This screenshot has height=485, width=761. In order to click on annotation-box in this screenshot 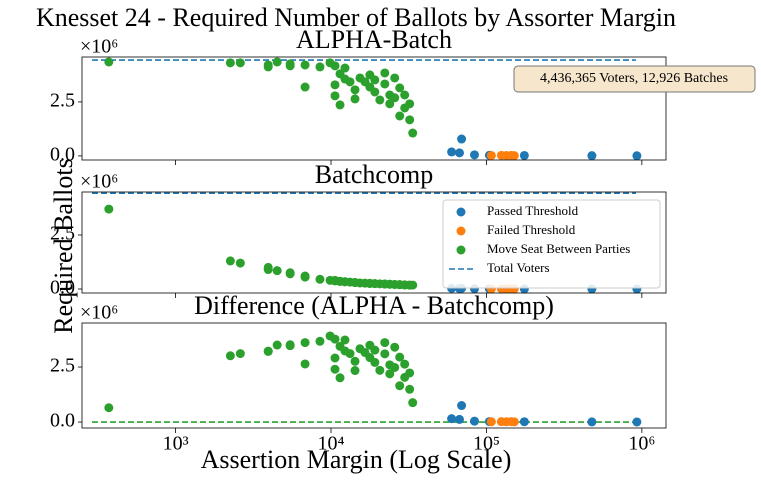, I will do `click(634, 79)`.